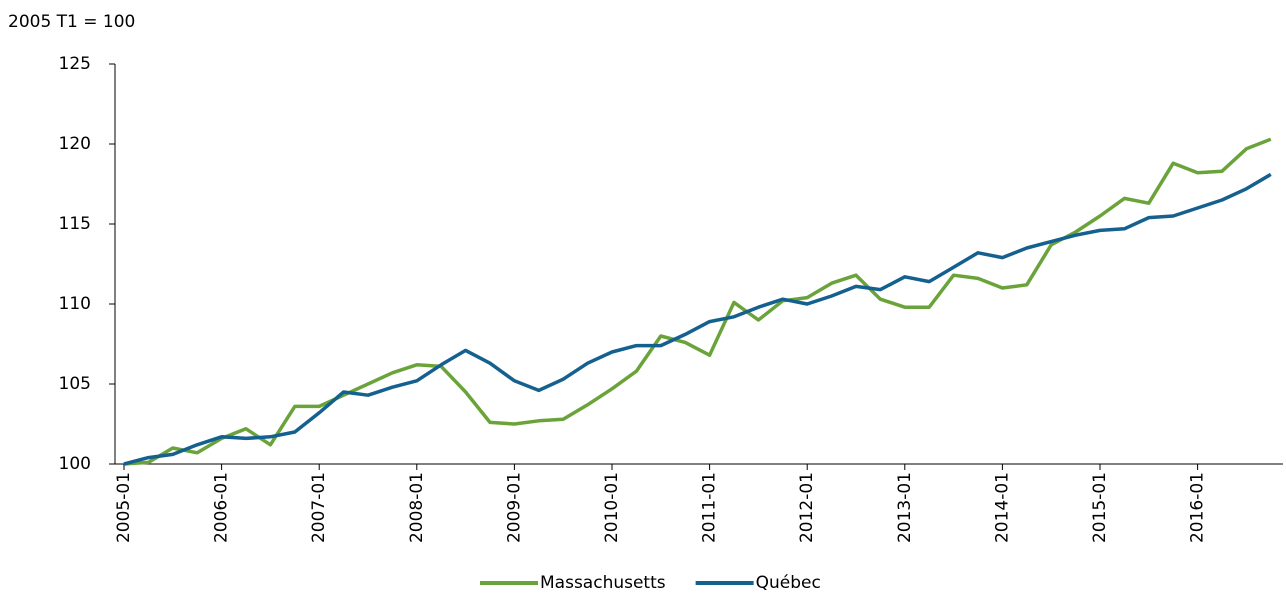  Describe the element at coordinates (1198, 507) in the screenshot. I see `x-tick-label: 2016-01` at that location.